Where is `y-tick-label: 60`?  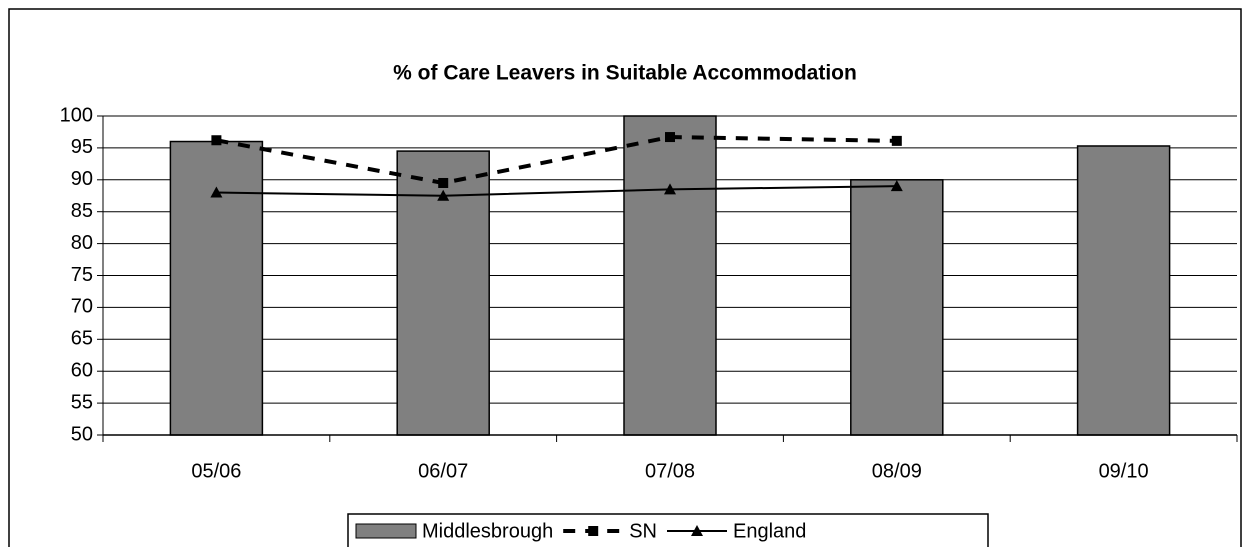 y-tick-label: 60 is located at coordinates (82, 370).